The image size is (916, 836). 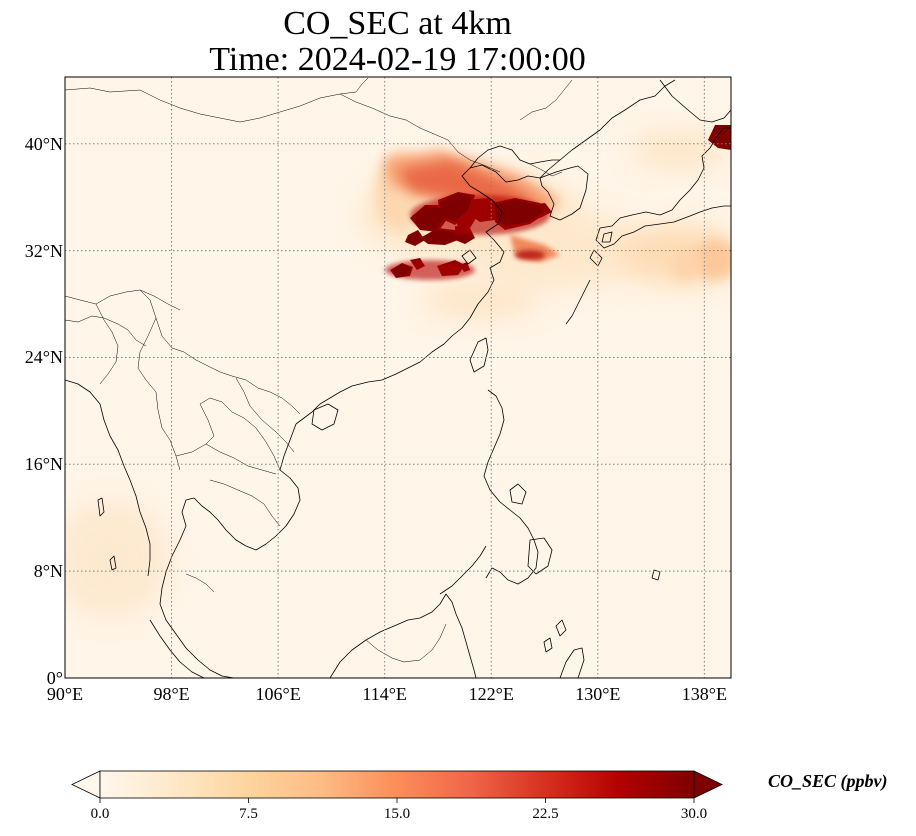 What do you see at coordinates (545, 814) in the screenshot?
I see `colorbar-tick-label: 22.5` at bounding box center [545, 814].